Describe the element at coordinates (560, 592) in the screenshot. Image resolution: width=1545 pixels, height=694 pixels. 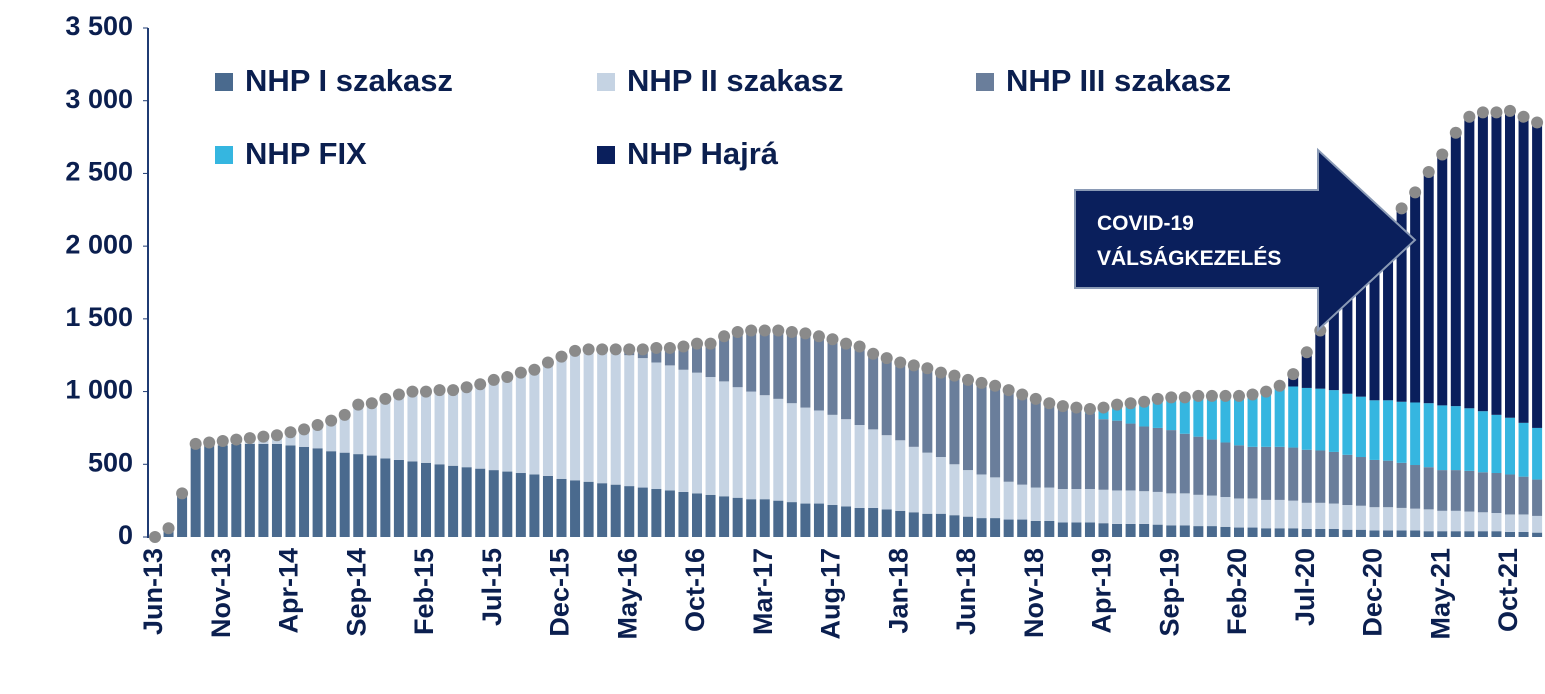
I see `x-tick-label: Dec-15` at that location.